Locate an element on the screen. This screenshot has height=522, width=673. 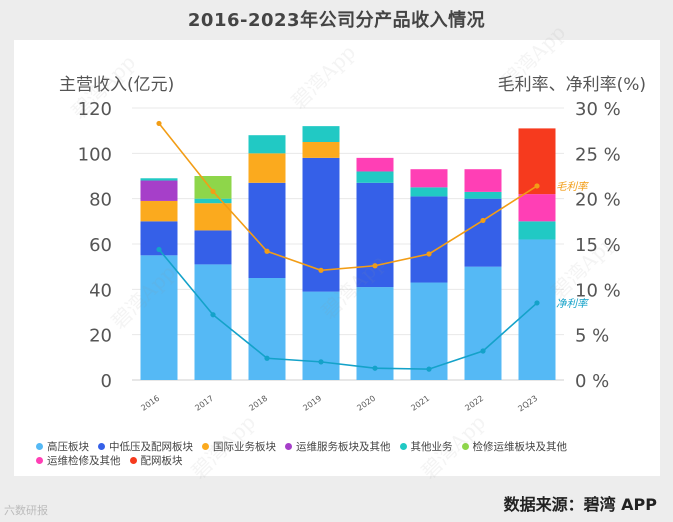
x-tick-label: 2Q23 is located at coordinates (527, 404).